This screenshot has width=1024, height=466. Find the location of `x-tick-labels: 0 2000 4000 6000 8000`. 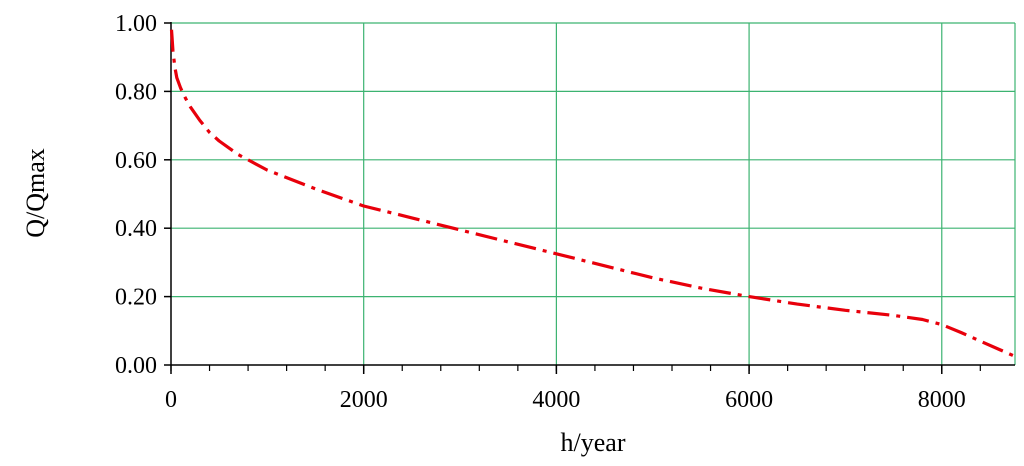

x-tick-labels: 0 2000 4000 6000 8000 is located at coordinates (565, 400).